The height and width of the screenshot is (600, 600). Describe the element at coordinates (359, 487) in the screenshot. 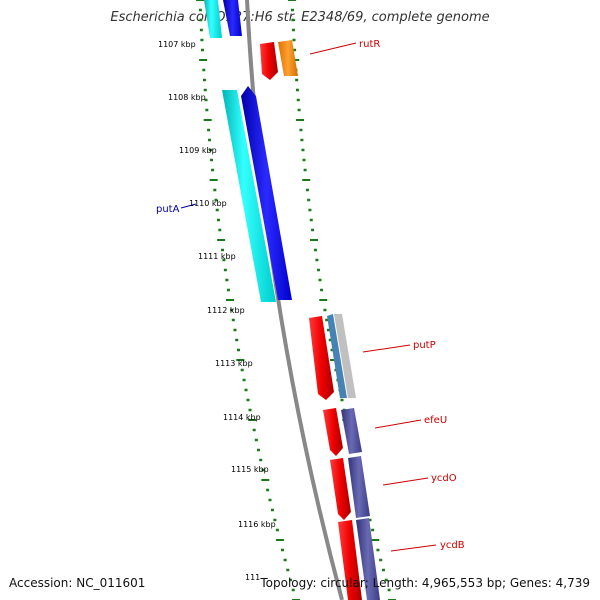

I see `feature-ycdO-slate` at that location.